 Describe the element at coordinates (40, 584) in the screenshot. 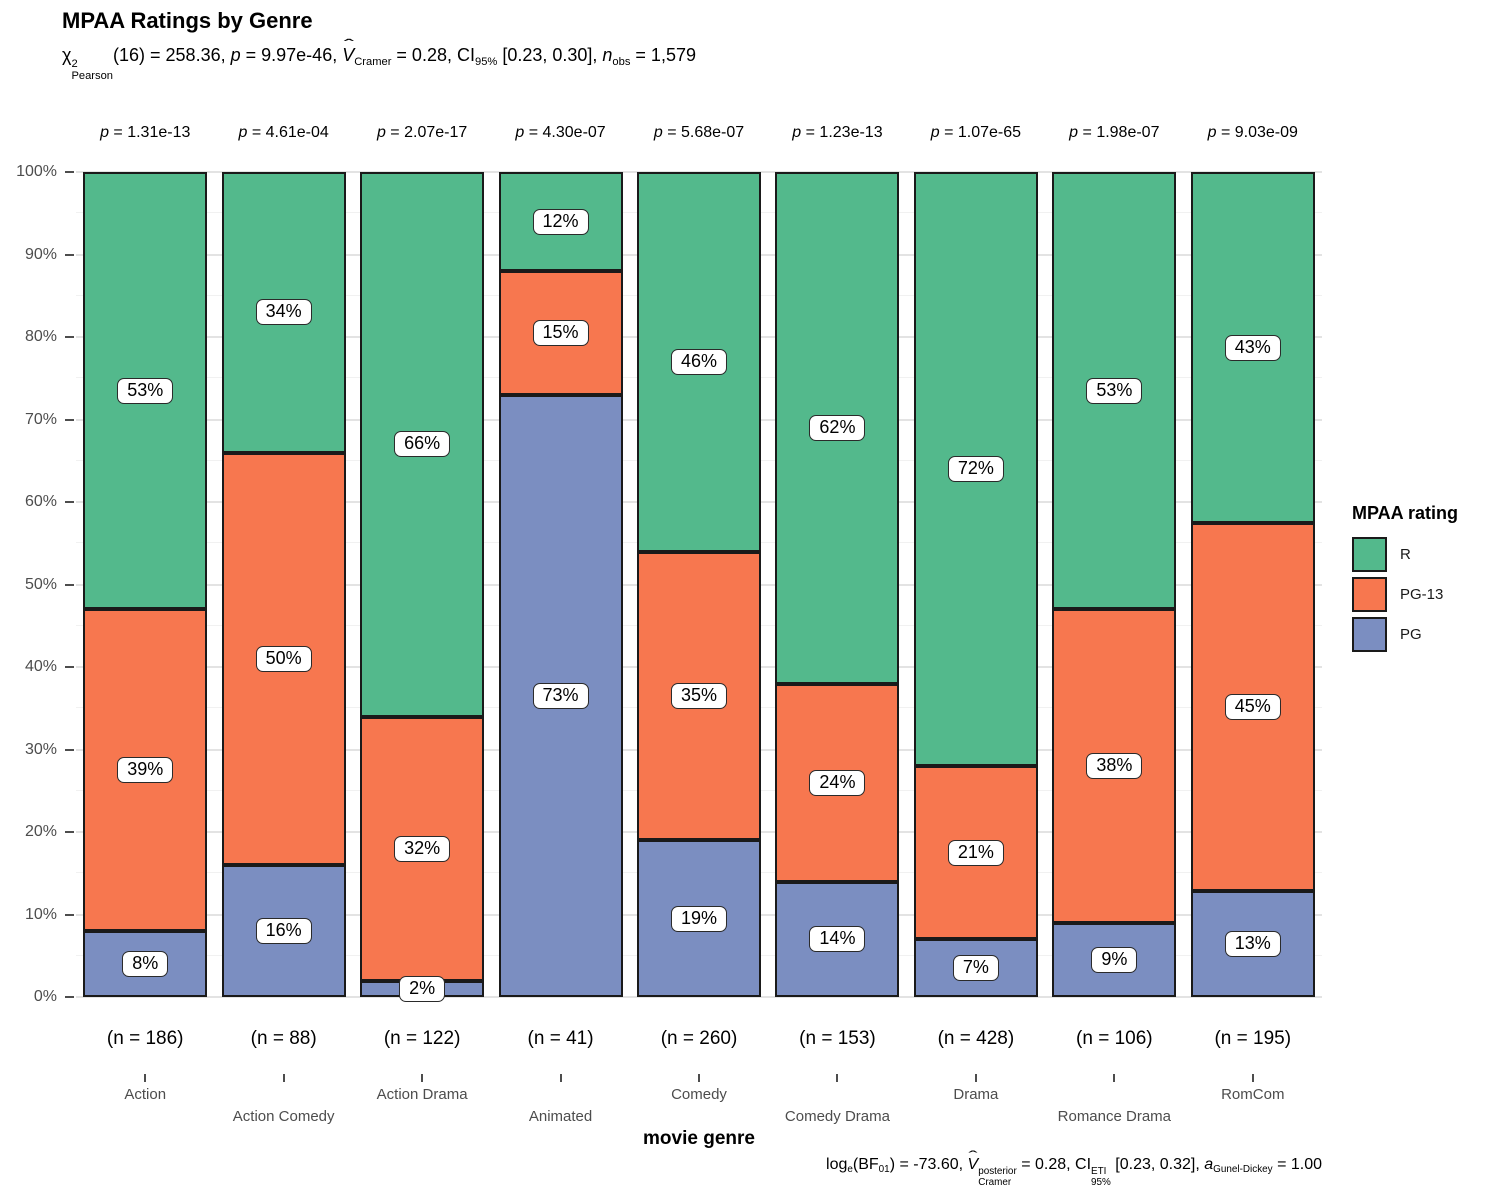

I see `y-tick-label: 50%` at that location.